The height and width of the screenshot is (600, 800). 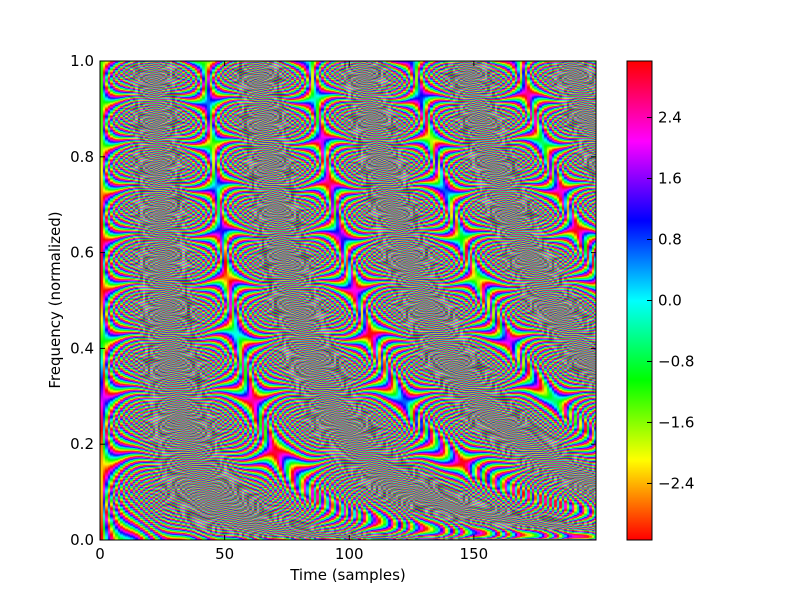 What do you see at coordinates (670, 179) in the screenshot?
I see `colorbar-tick-label: 1.6` at bounding box center [670, 179].